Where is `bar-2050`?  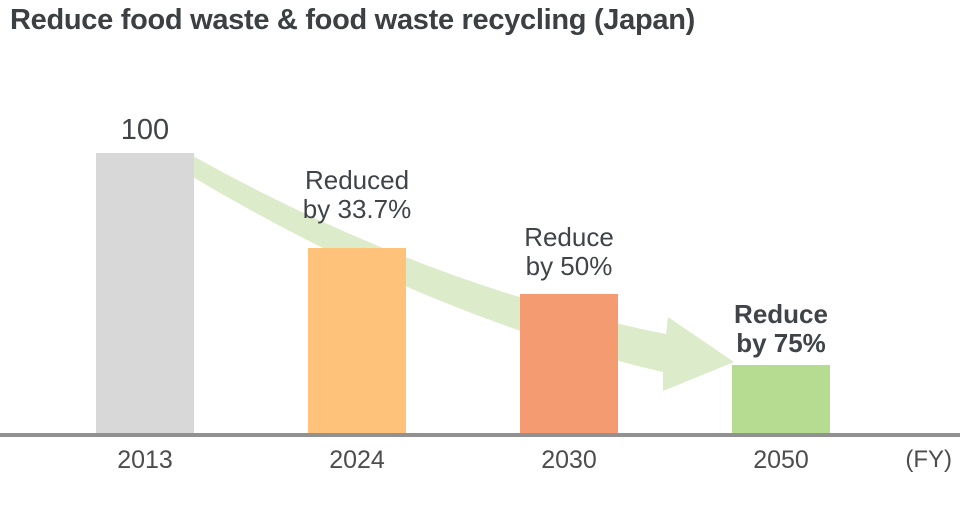
bar-2050 is located at coordinates (781, 400).